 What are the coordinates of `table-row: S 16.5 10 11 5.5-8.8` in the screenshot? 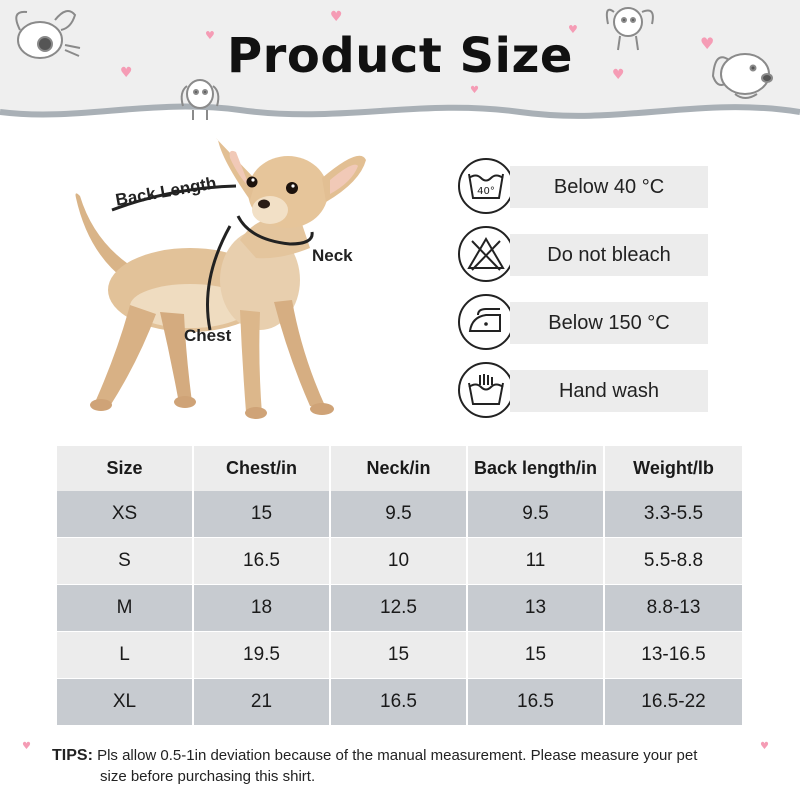 It's located at (399, 561).